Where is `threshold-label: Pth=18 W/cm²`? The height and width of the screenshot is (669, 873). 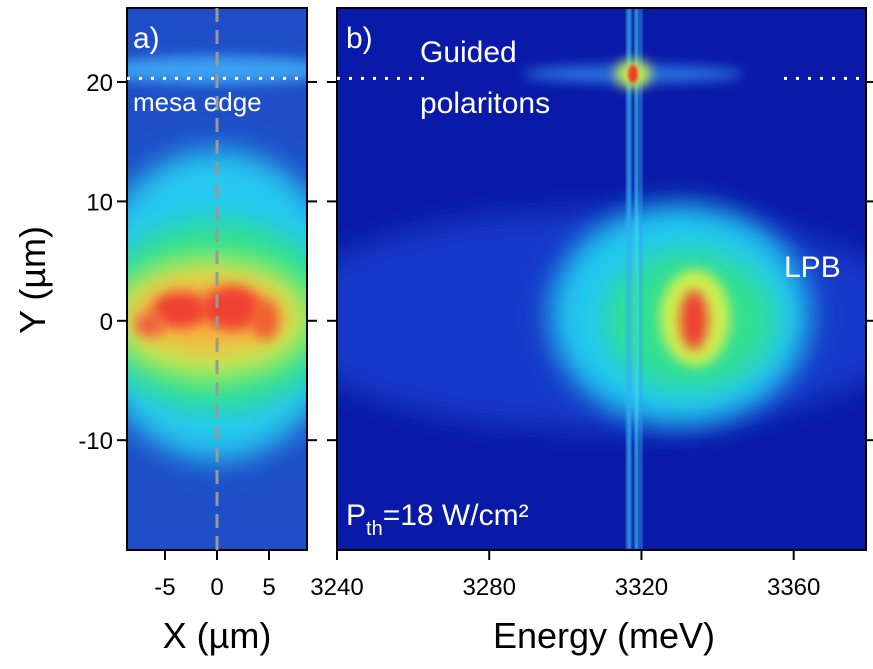
threshold-label: Pth=18 W/cm² is located at coordinates (437, 519).